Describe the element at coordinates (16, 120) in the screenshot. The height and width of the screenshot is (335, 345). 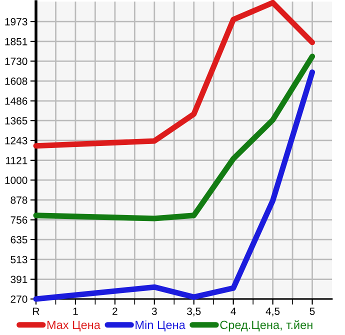
I see `y-tick-label: 1365` at that location.